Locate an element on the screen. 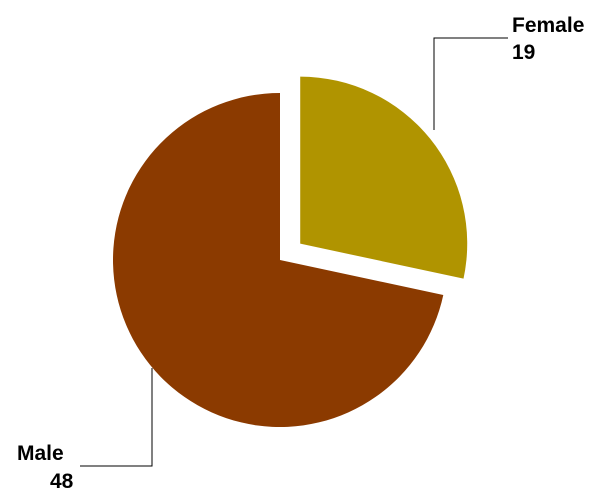 The height and width of the screenshot is (497, 610). slice-label-female-name: Female is located at coordinates (548, 25).